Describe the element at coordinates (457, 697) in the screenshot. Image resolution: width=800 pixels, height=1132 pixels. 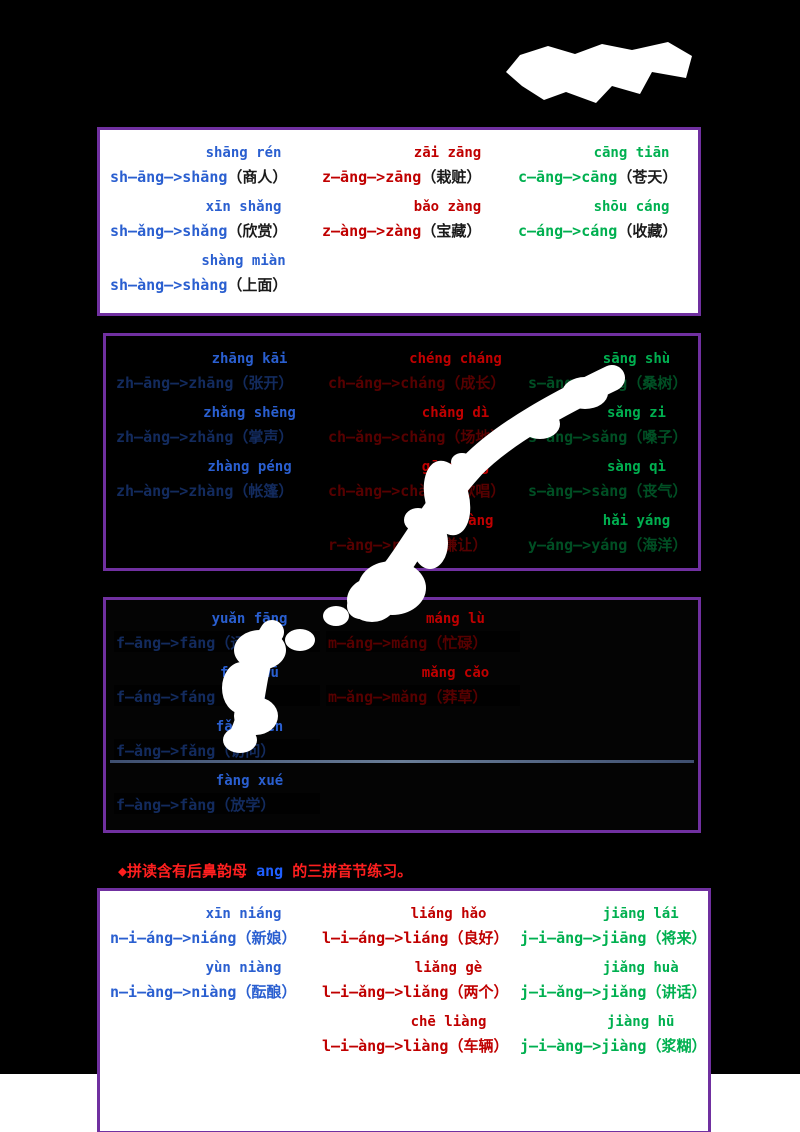
I see `chinese-word: （莽草）` at that location.